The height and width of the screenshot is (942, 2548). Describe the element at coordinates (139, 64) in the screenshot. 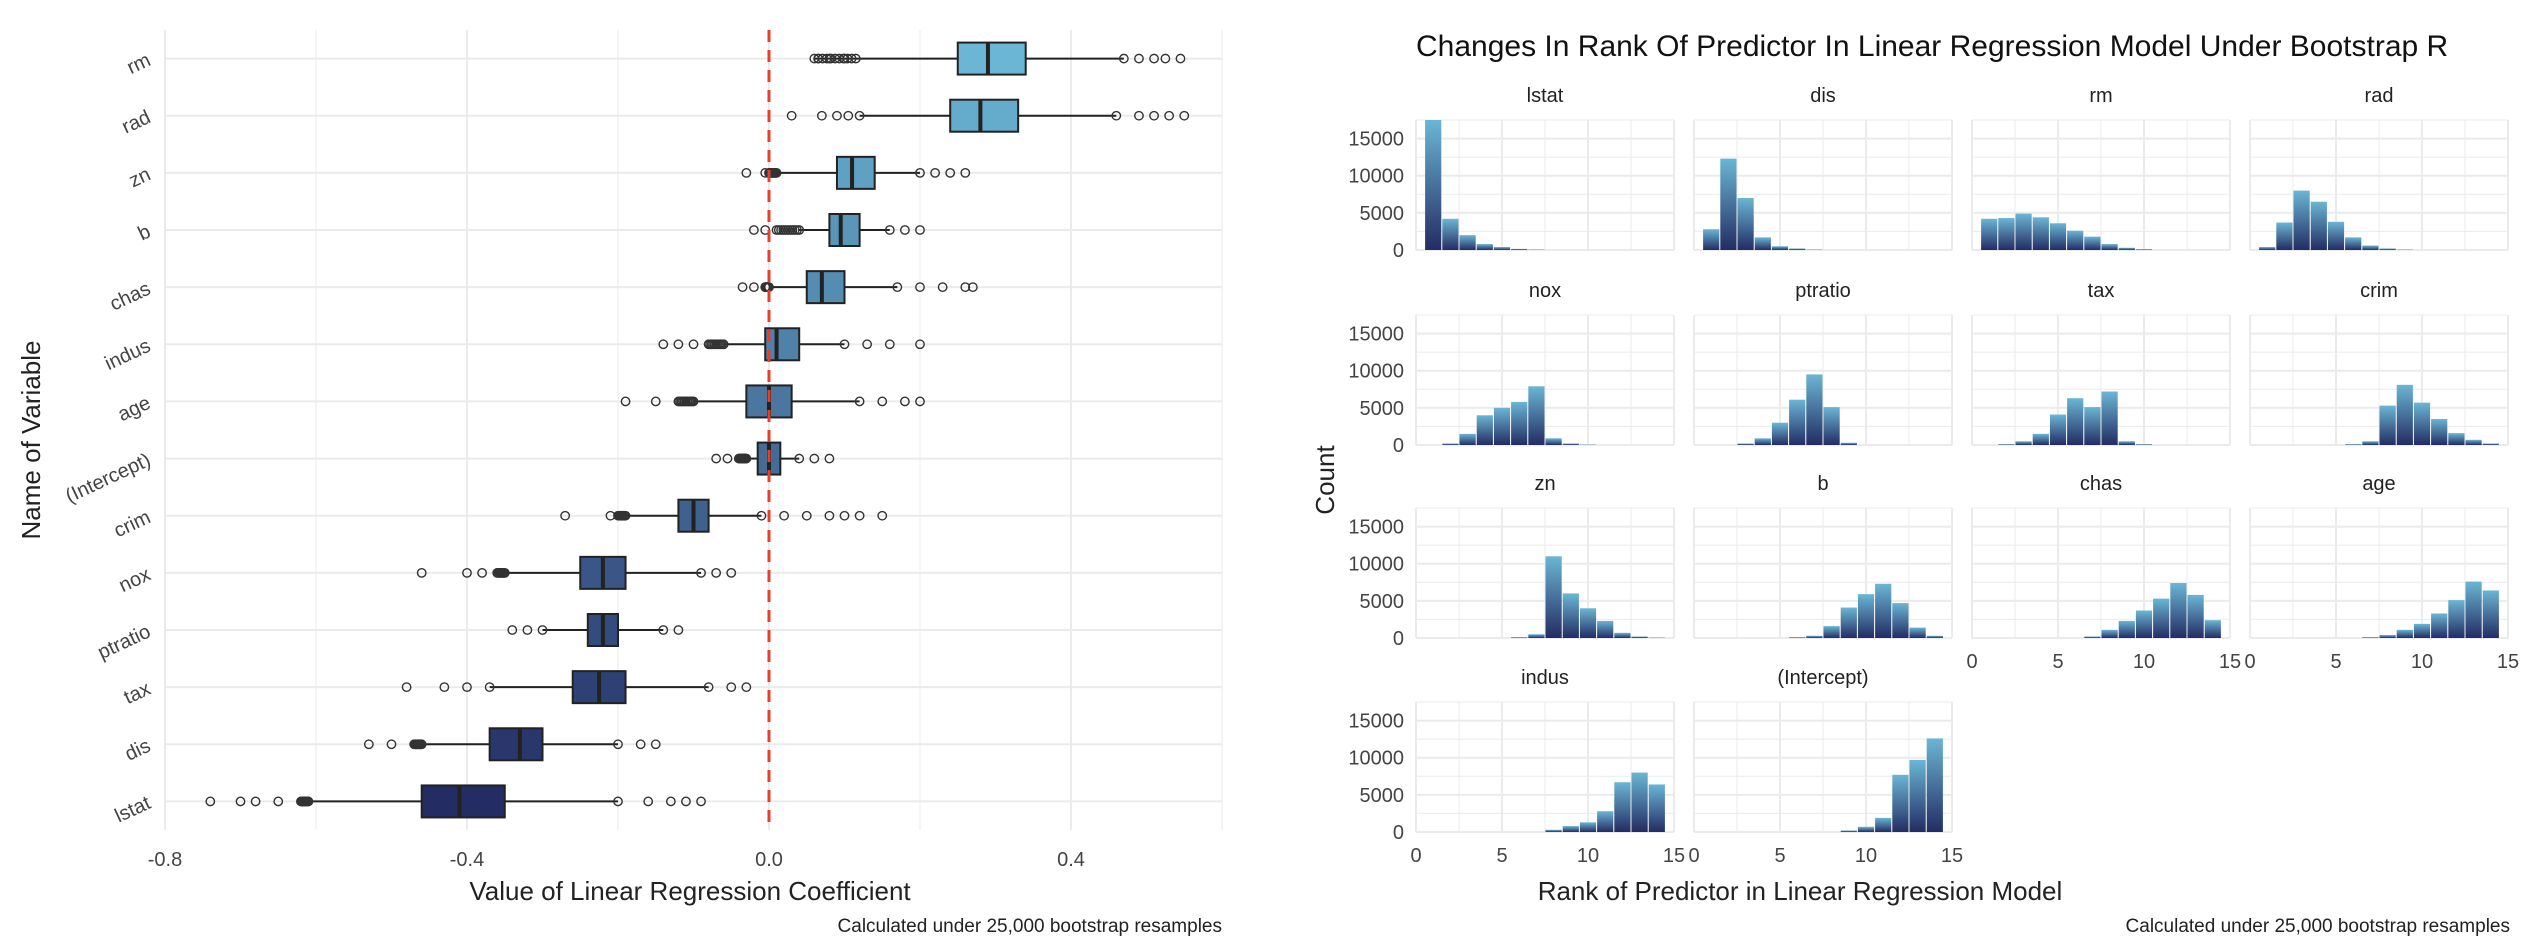

I see `left-y-tick-label: rm` at that location.